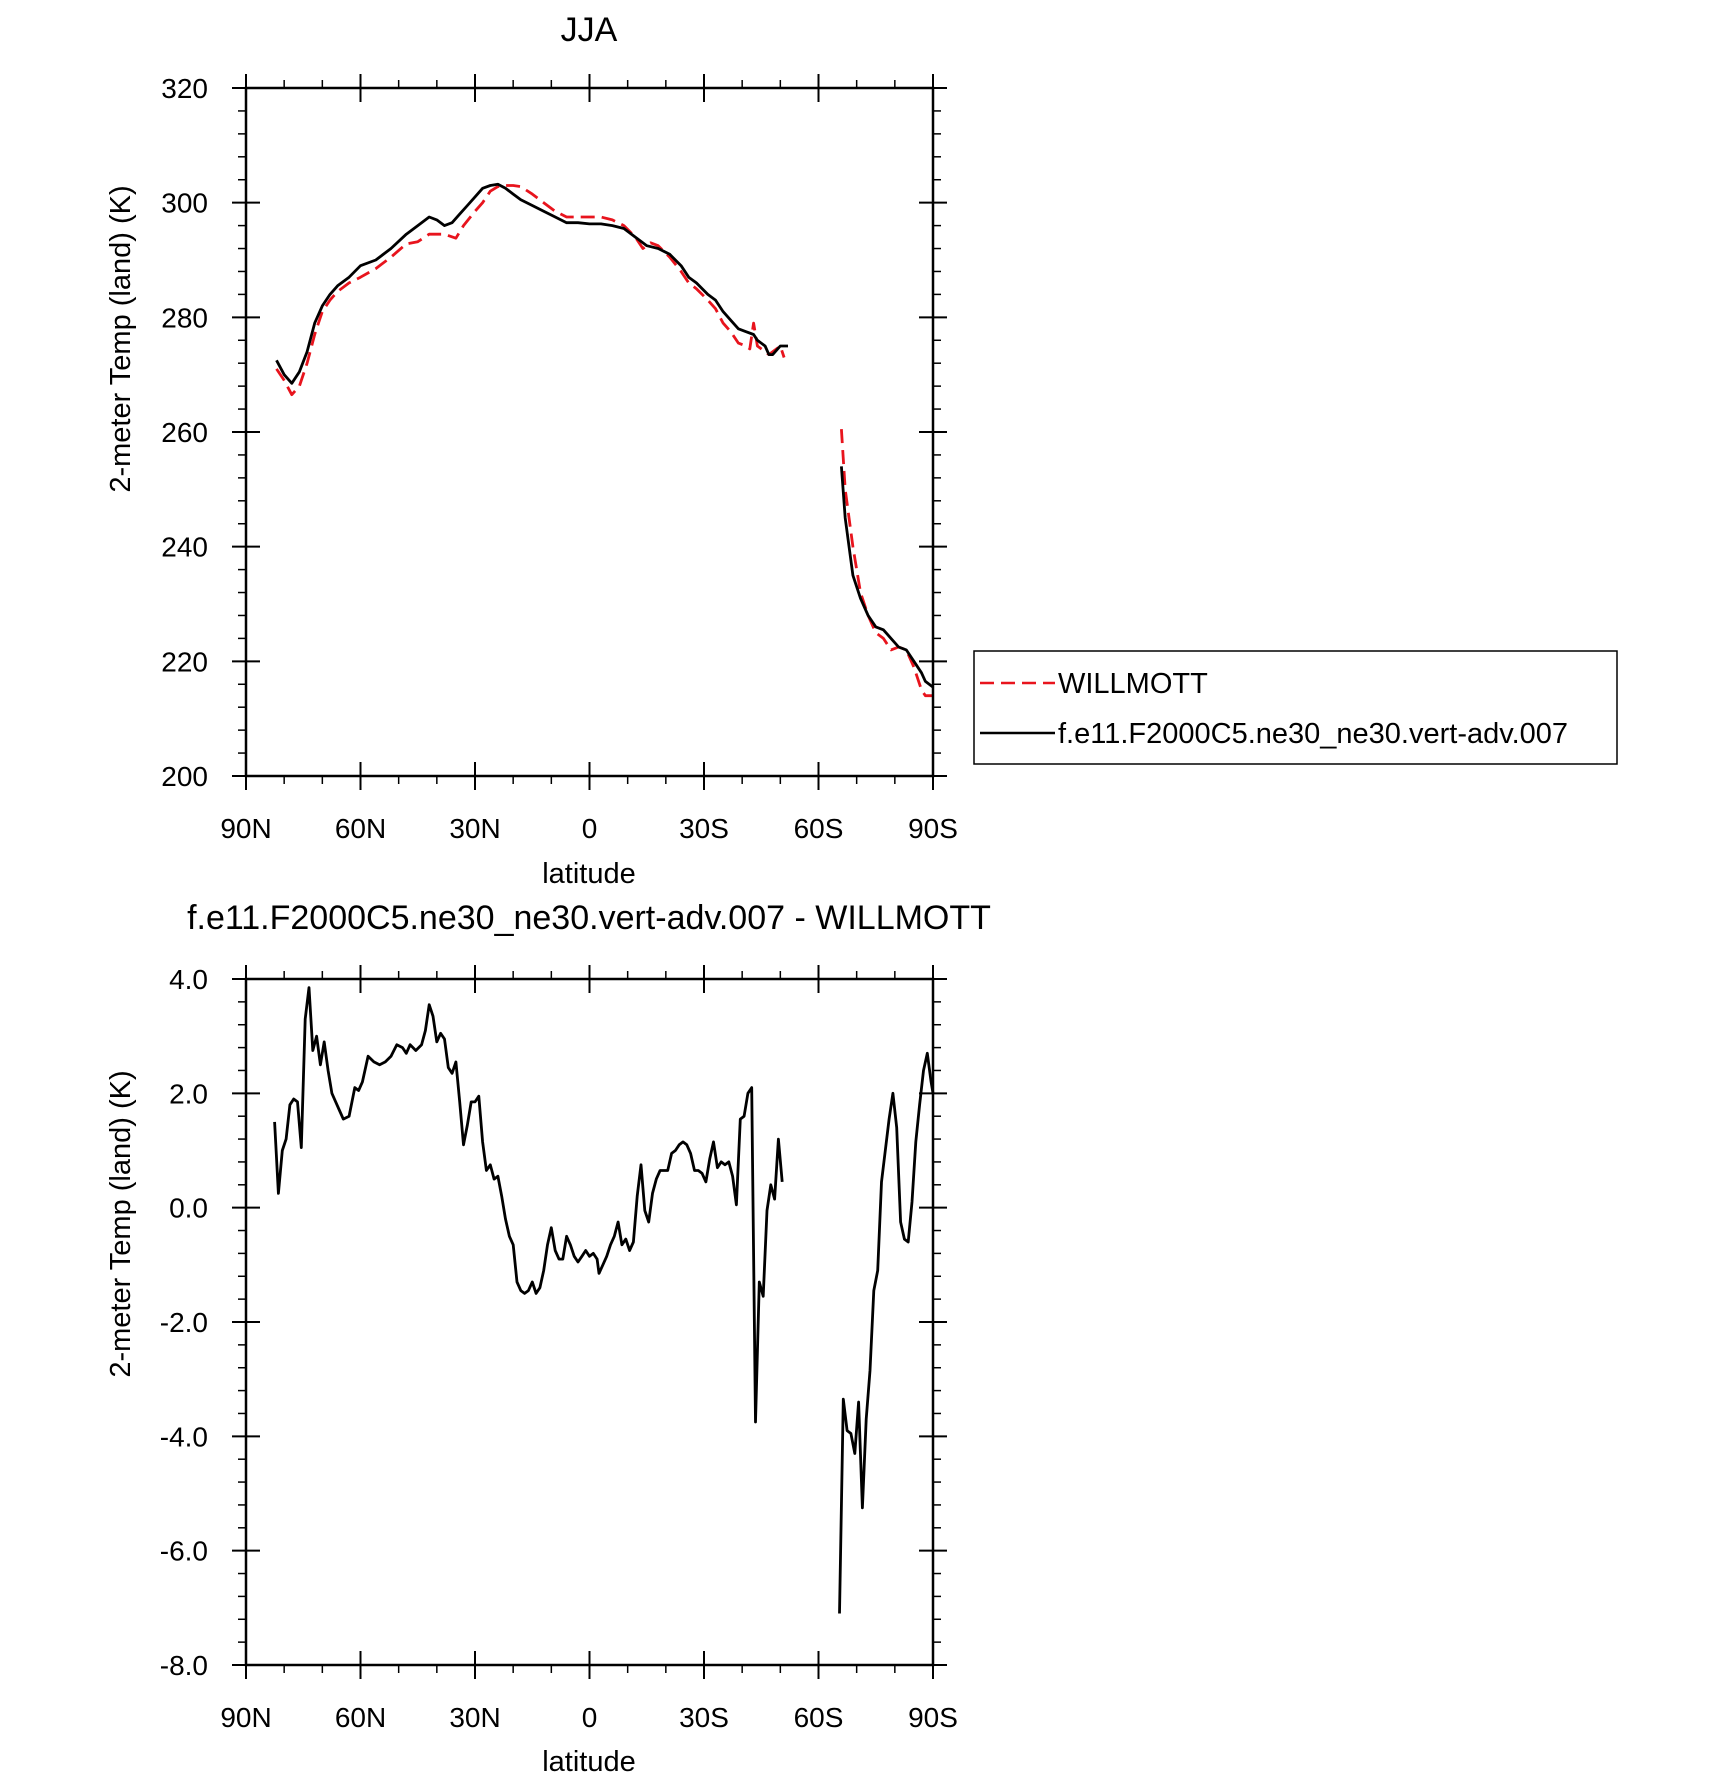 The image size is (1710, 1775). What do you see at coordinates (188, 979) in the screenshot?
I see `y-tick-label: 4.0` at bounding box center [188, 979].